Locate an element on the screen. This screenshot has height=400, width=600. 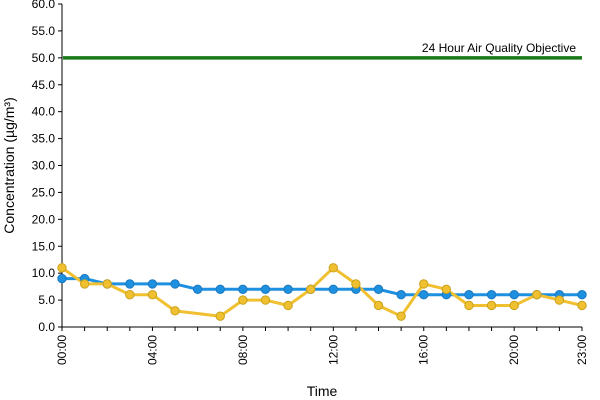
y-tick-label: 55.0 is located at coordinates (44, 31).